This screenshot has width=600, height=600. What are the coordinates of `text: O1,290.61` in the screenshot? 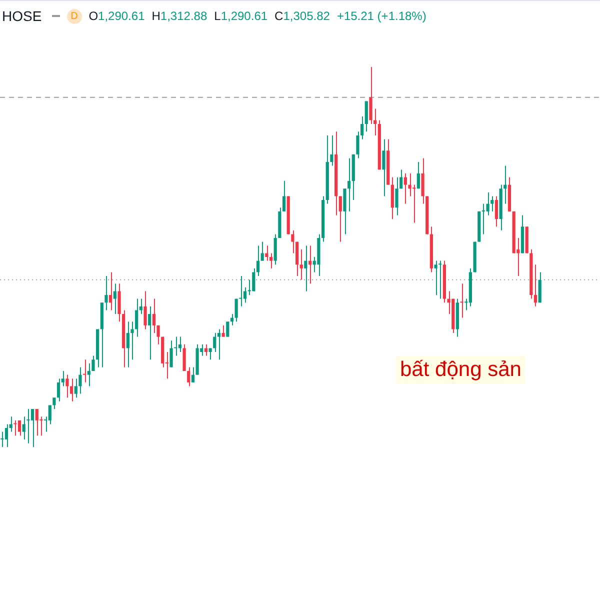 It's located at (116, 16).